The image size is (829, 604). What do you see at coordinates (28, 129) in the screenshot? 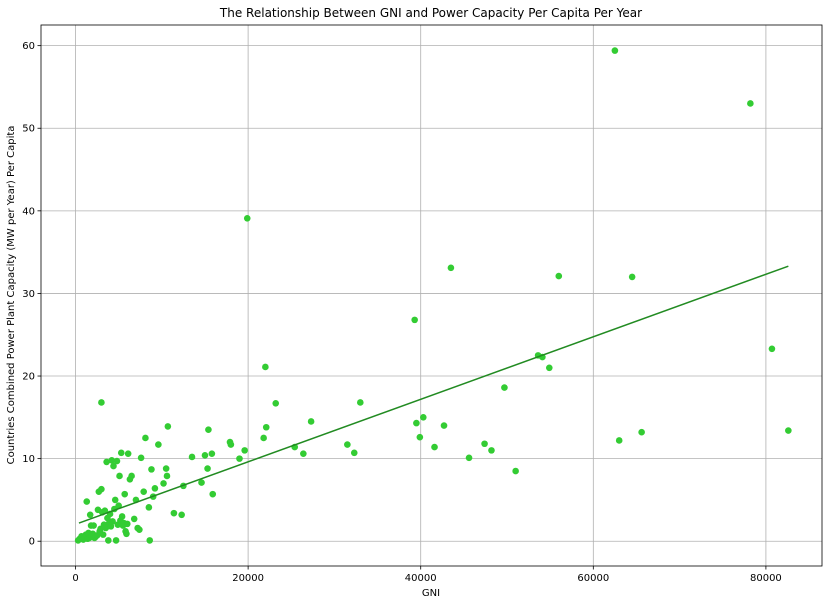
I see `y-tick-label: 50` at bounding box center [28, 129].